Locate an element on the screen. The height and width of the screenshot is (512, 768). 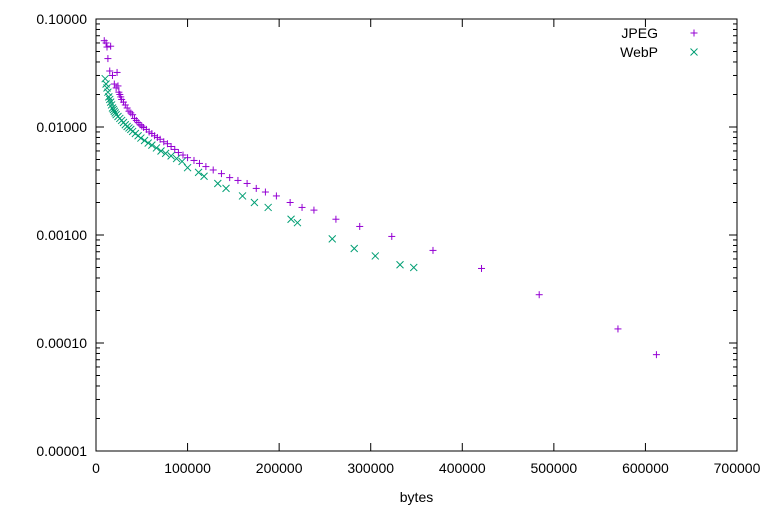
x-tick-label: 700000 is located at coordinates (737, 468).